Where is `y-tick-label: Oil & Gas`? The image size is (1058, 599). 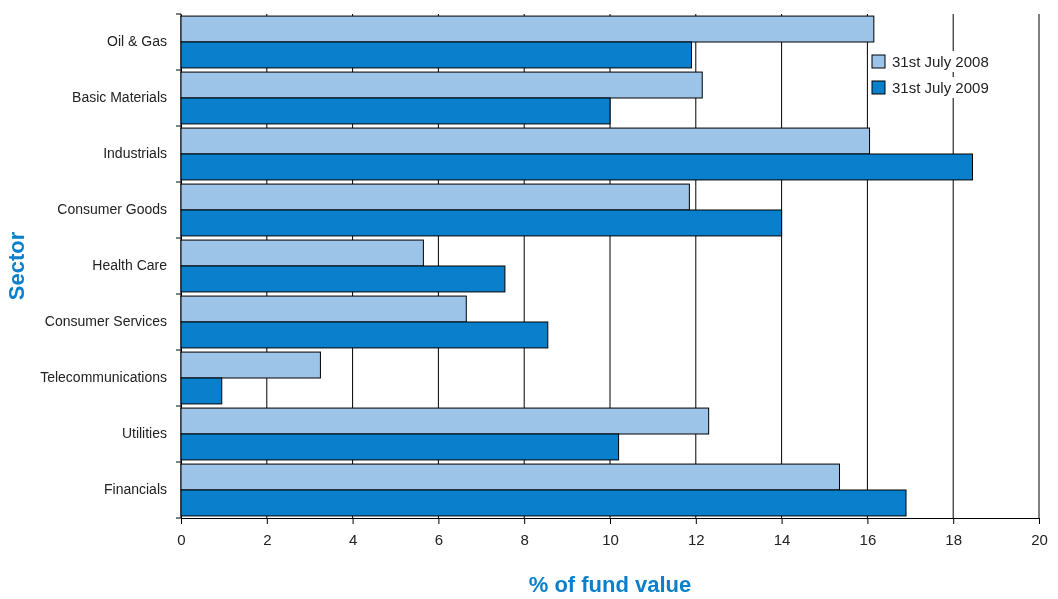
y-tick-label: Oil & Gas is located at coordinates (137, 41).